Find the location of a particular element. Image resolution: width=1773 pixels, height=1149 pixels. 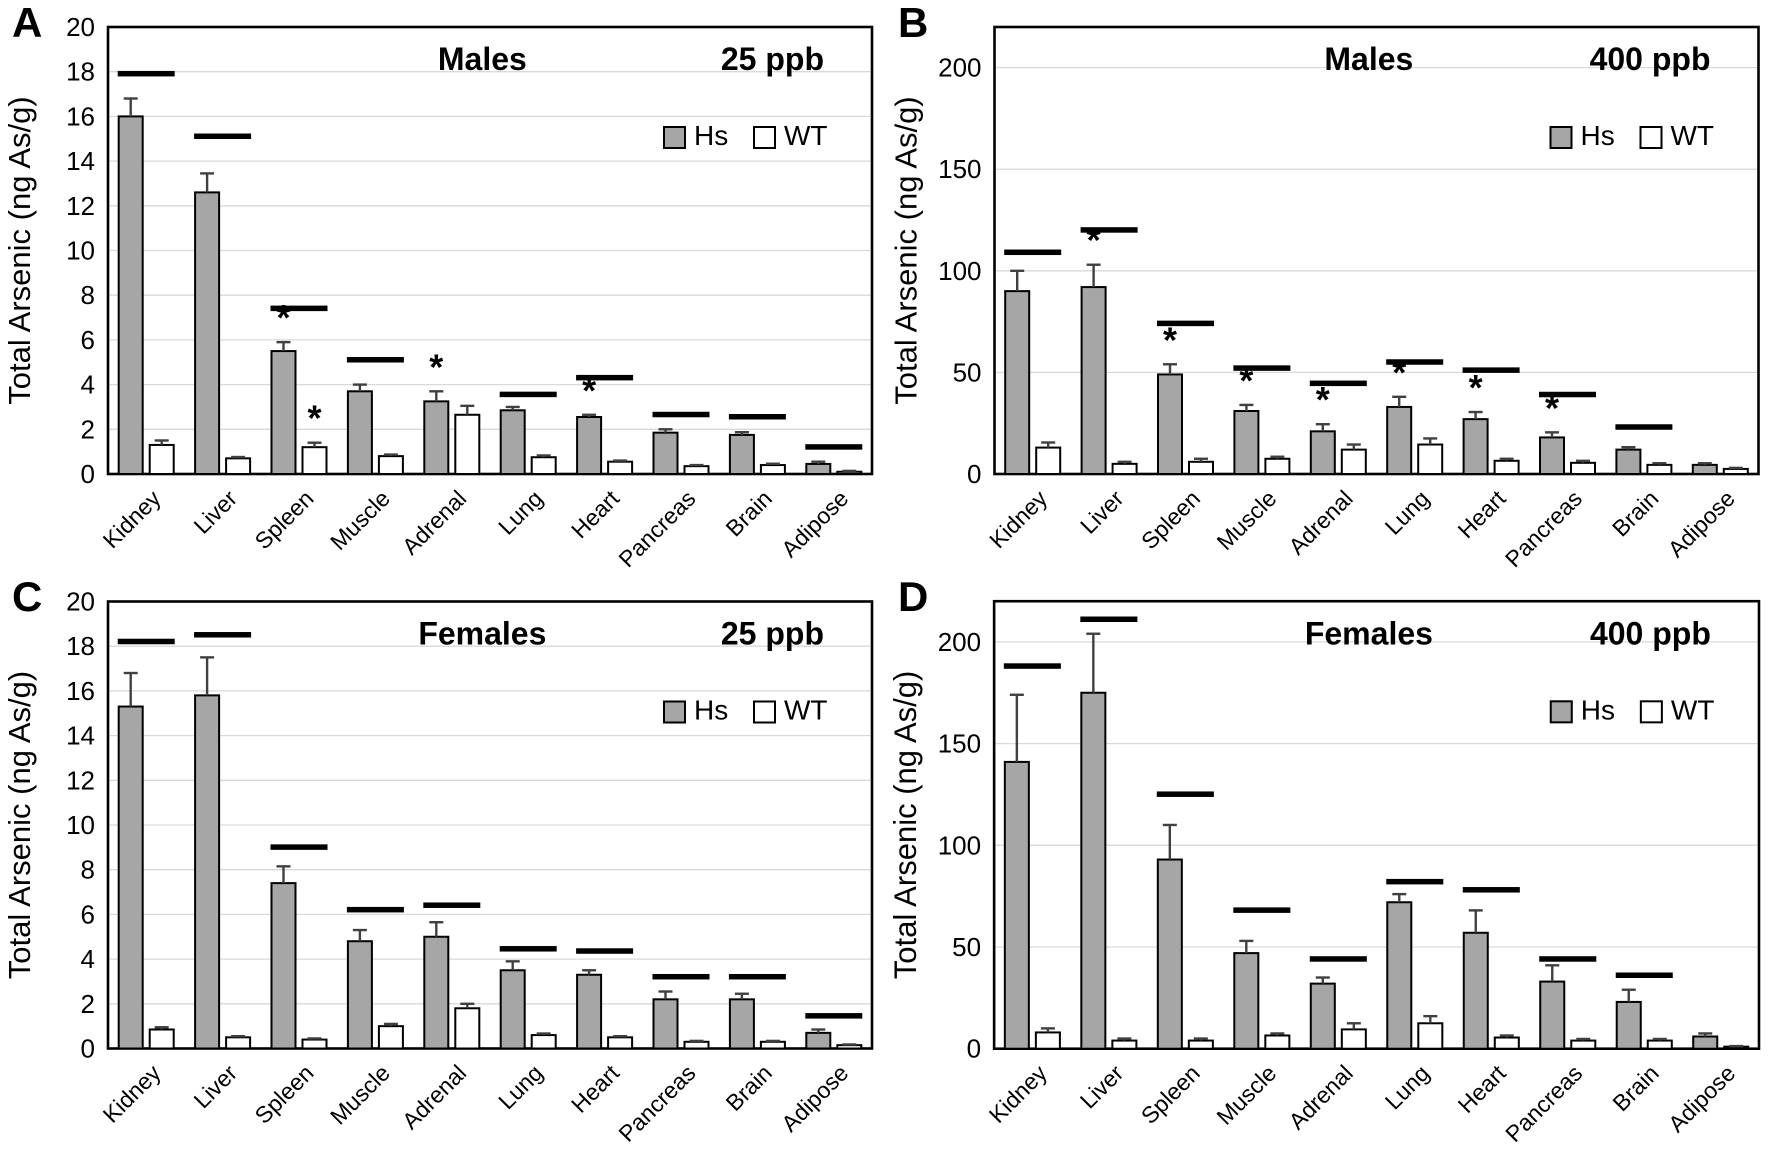

panel-title: Males is located at coordinates (1368, 59).